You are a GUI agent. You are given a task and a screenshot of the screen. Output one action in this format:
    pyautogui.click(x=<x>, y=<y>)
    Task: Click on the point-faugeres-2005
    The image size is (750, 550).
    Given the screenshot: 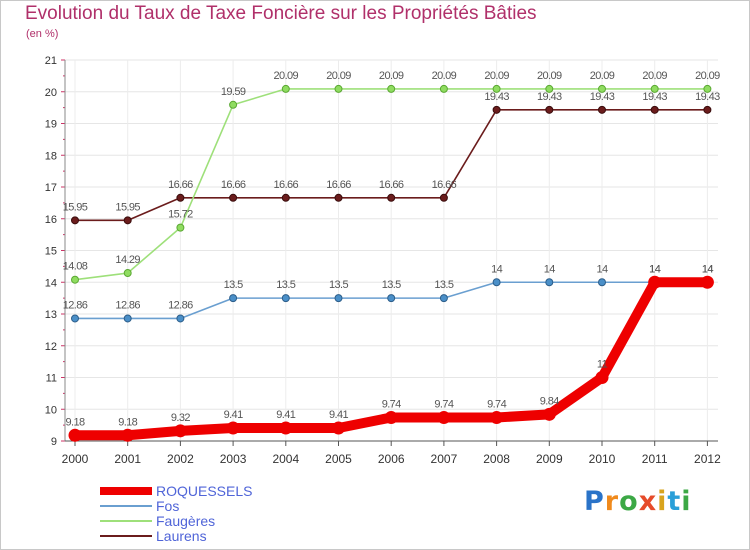 What is the action you would take?
    pyautogui.click(x=338, y=88)
    